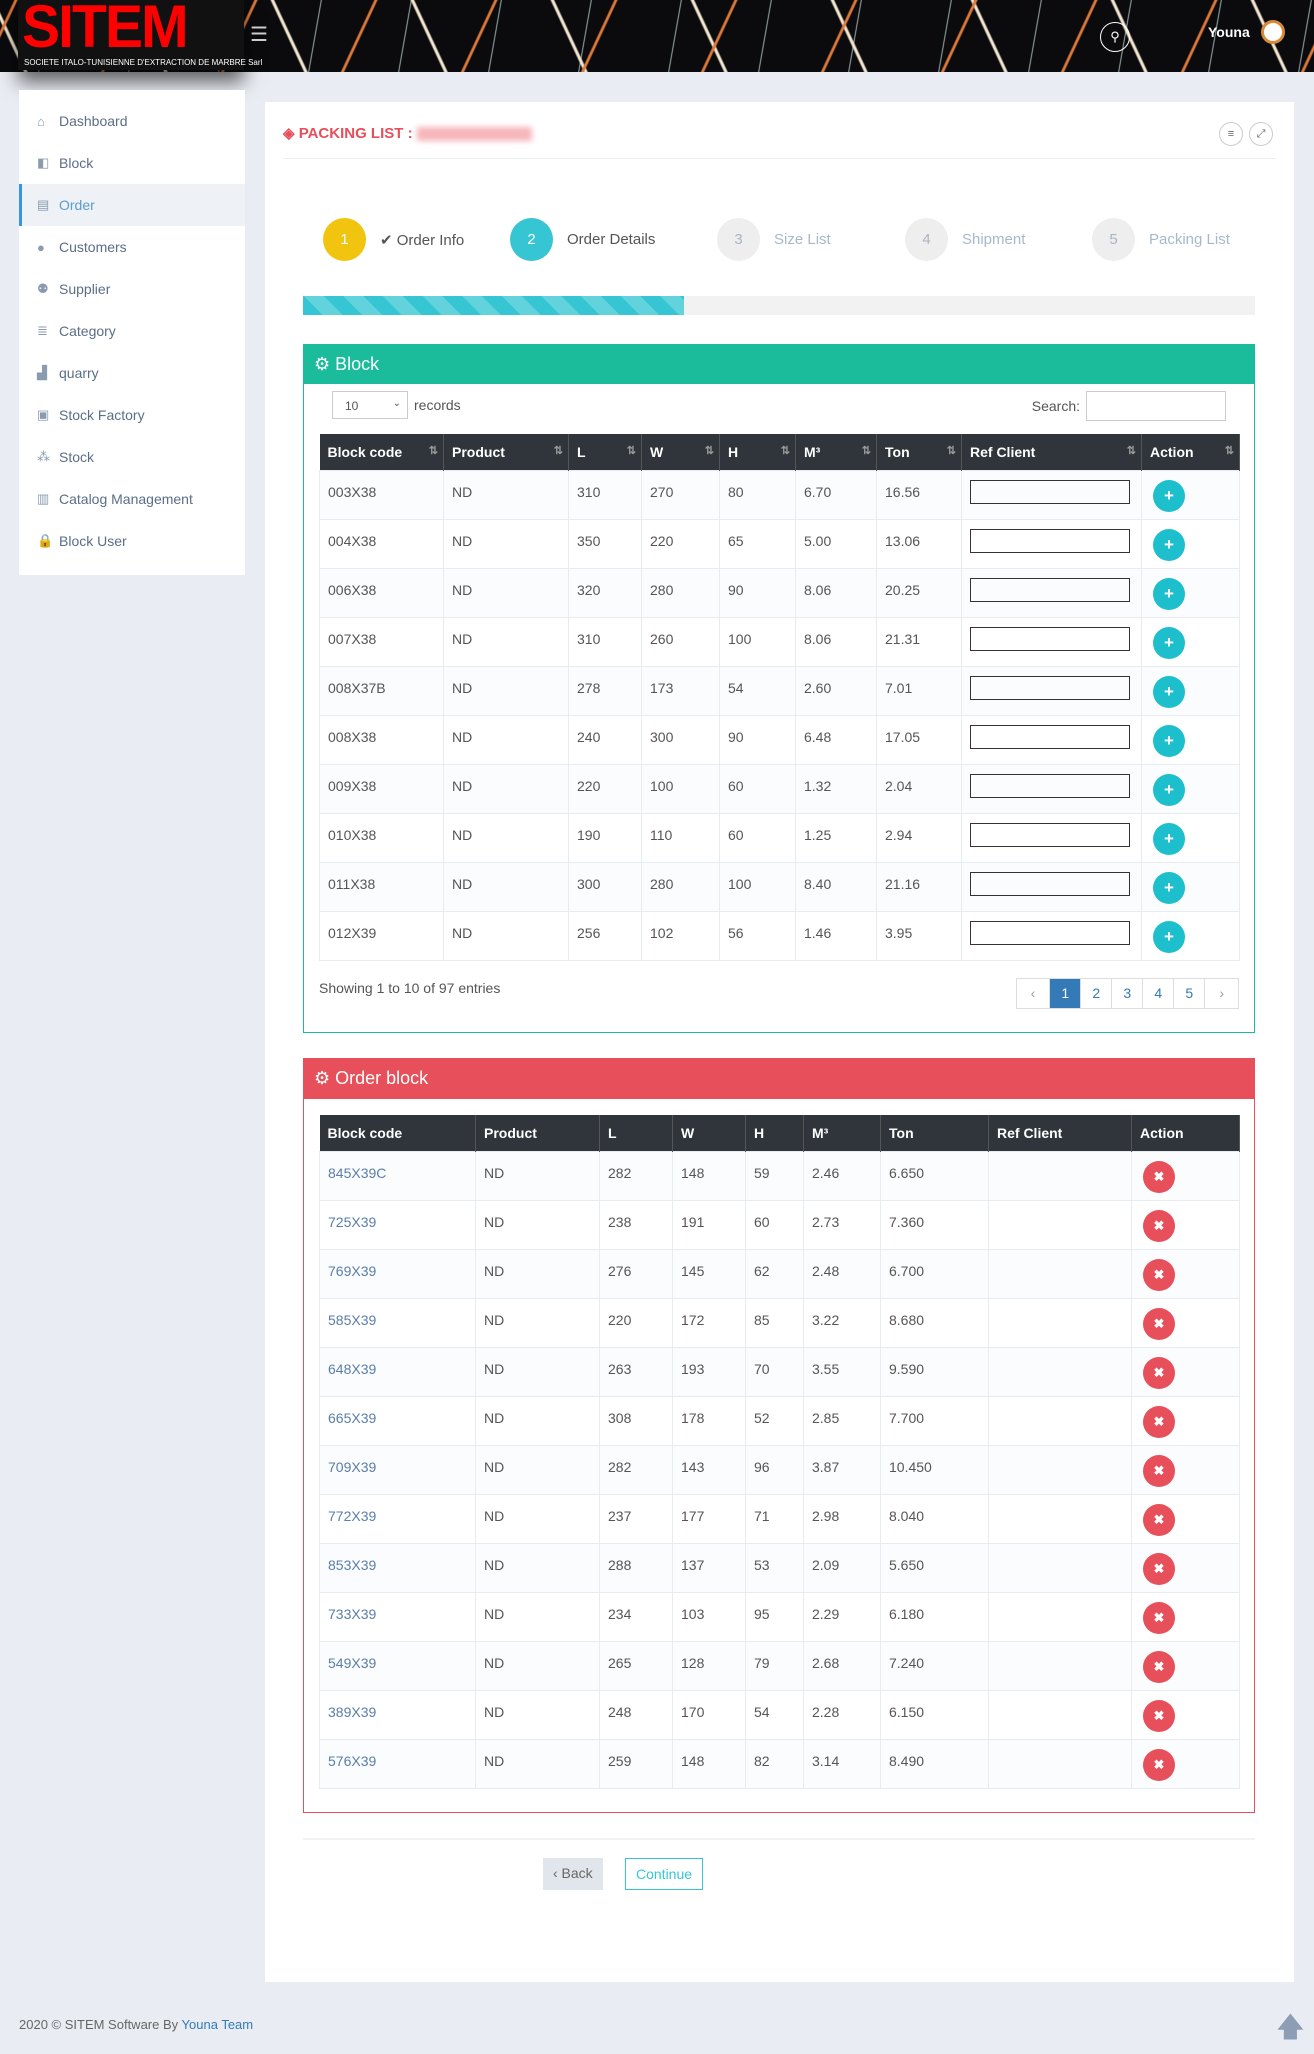 This screenshot has height=2054, width=1314. What do you see at coordinates (1127, 993) in the screenshot?
I see `page-button: 3` at bounding box center [1127, 993].